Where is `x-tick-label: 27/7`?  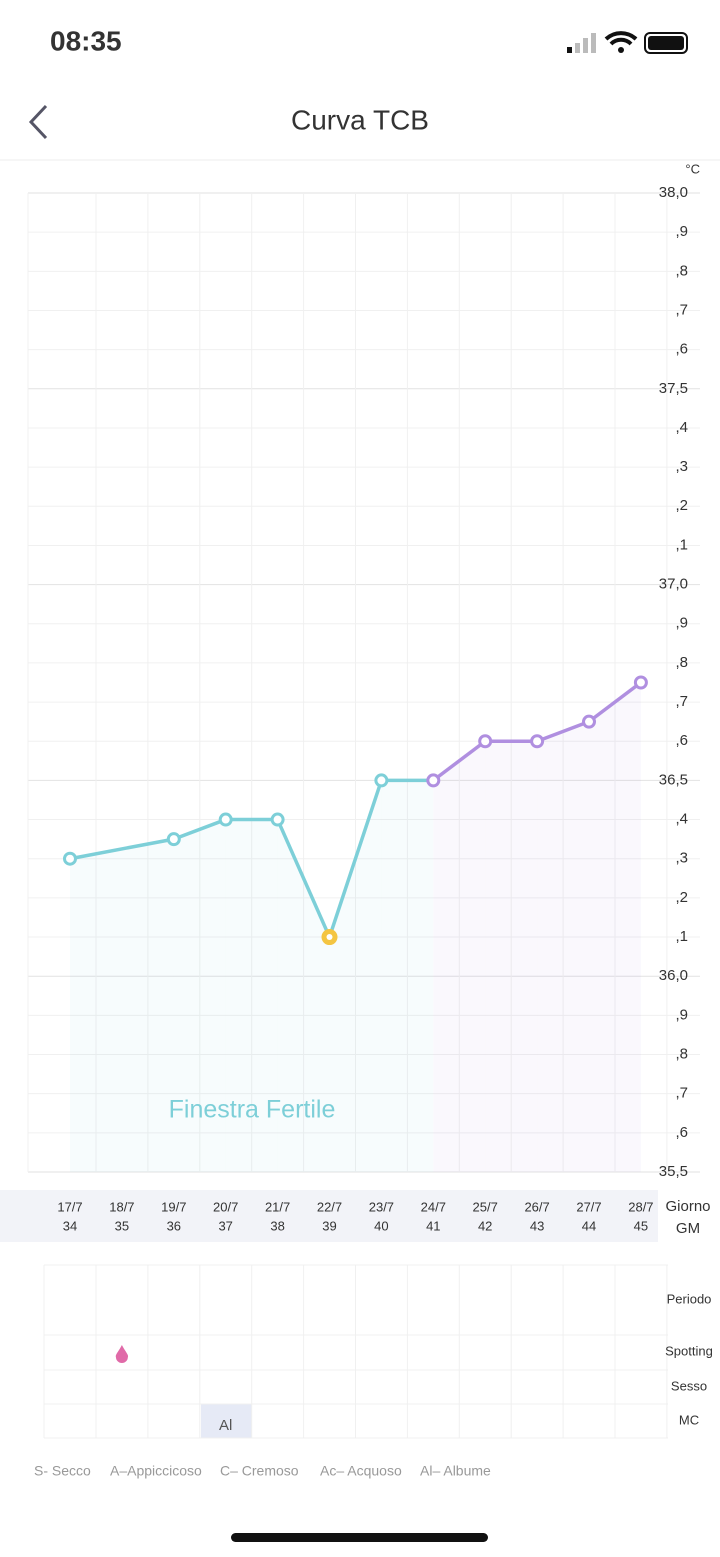 x-tick-label: 27/7 is located at coordinates (588, 1206).